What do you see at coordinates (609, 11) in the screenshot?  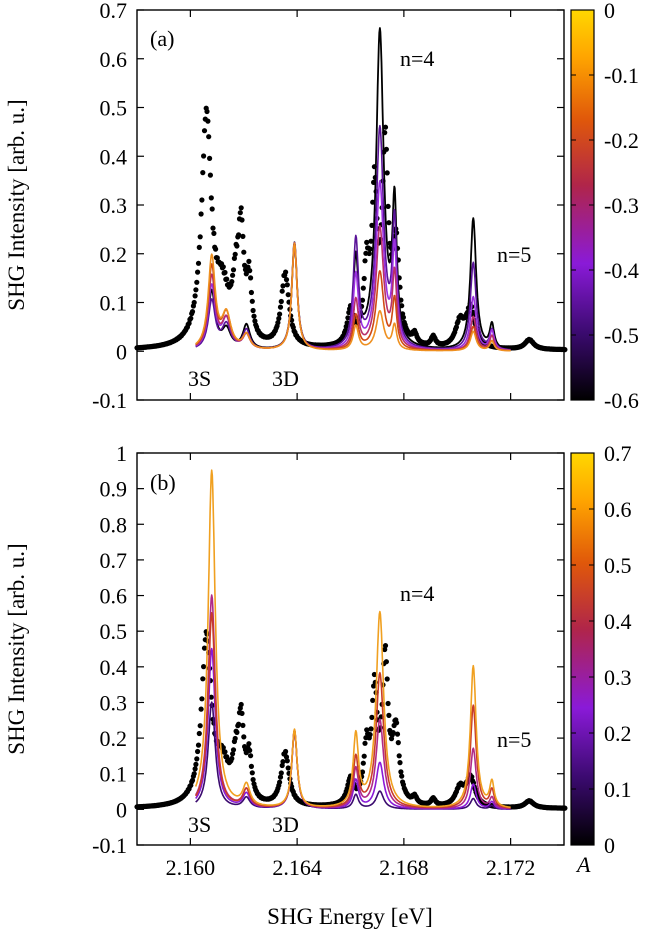 I see `colorbar-tick-label: 0` at bounding box center [609, 11].